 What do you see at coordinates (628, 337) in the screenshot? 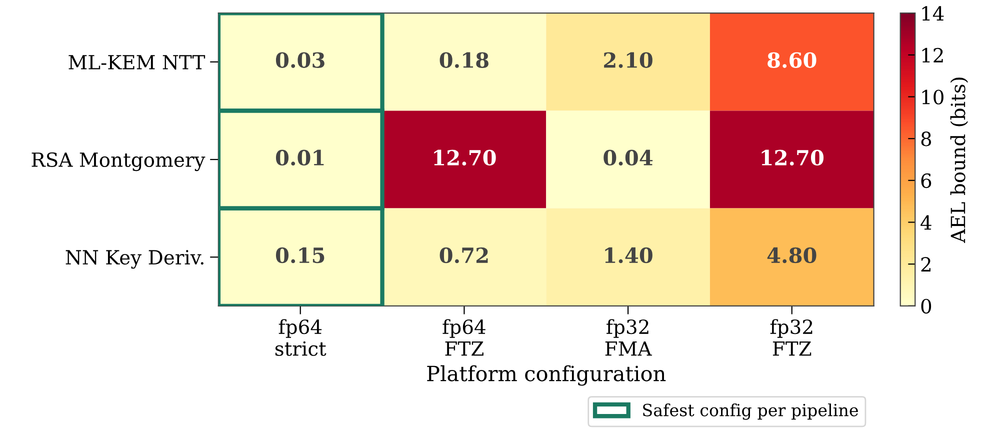
I see `x-tick-label: fp32 FMA` at bounding box center [628, 337].